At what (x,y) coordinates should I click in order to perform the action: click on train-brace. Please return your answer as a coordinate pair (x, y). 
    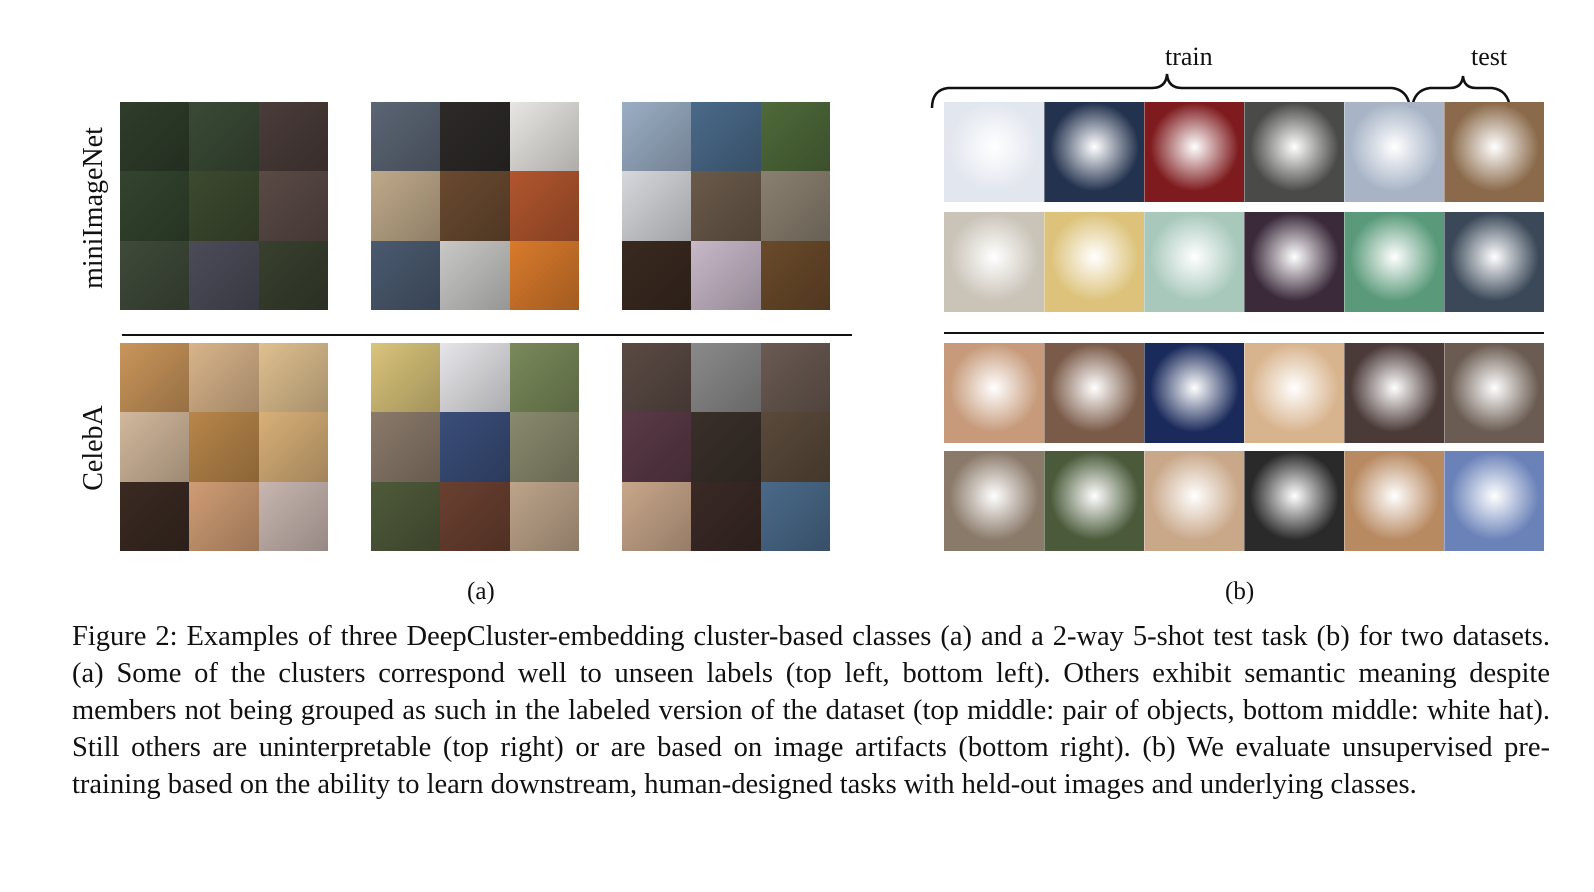
    Looking at the image, I should click on (1171, 91).